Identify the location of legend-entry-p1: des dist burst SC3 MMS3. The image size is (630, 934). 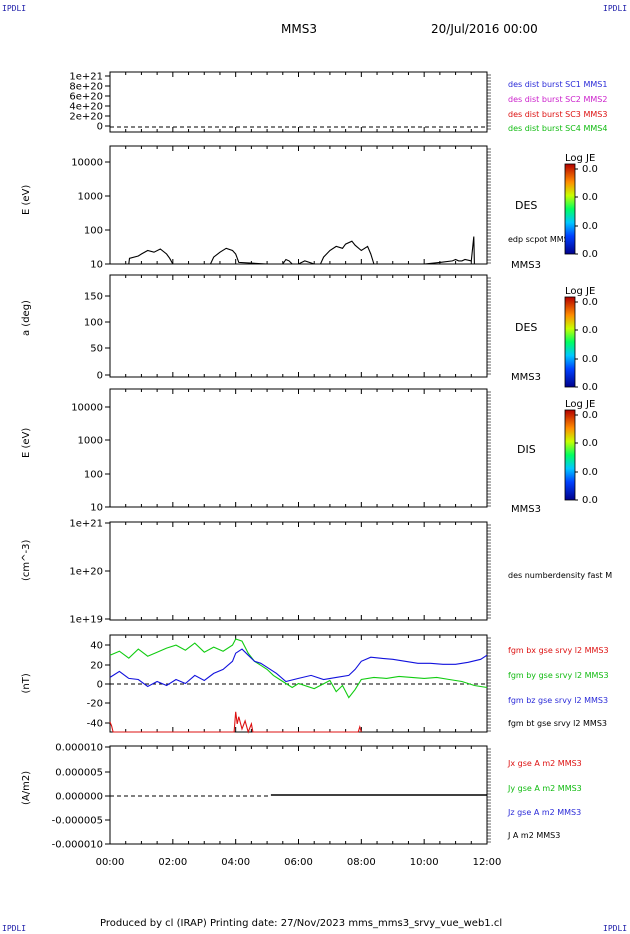
(557, 114).